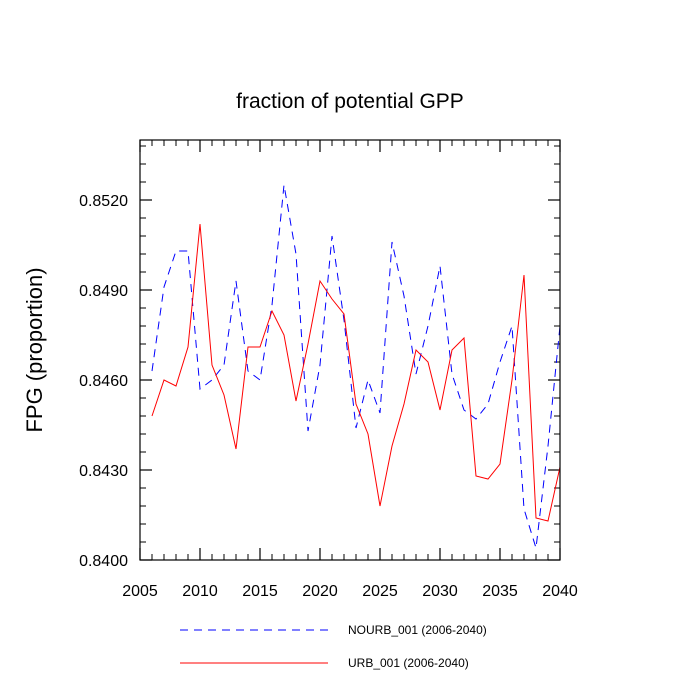 This screenshot has height=700, width=700. I want to click on x-tick-label: 2015, so click(260, 591).